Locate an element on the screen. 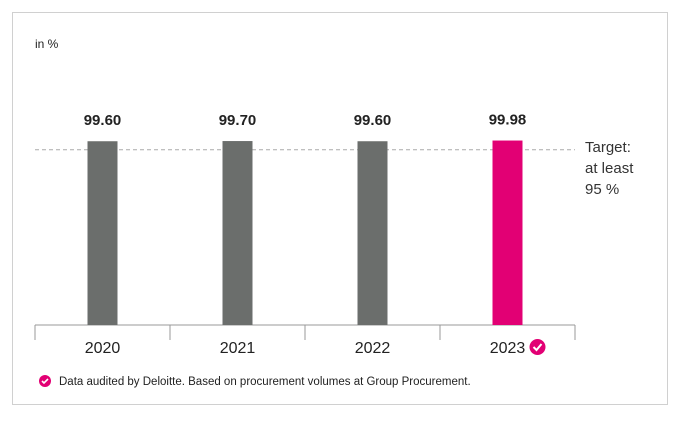  target-label: Target: at least 95 % is located at coordinates (609, 168).